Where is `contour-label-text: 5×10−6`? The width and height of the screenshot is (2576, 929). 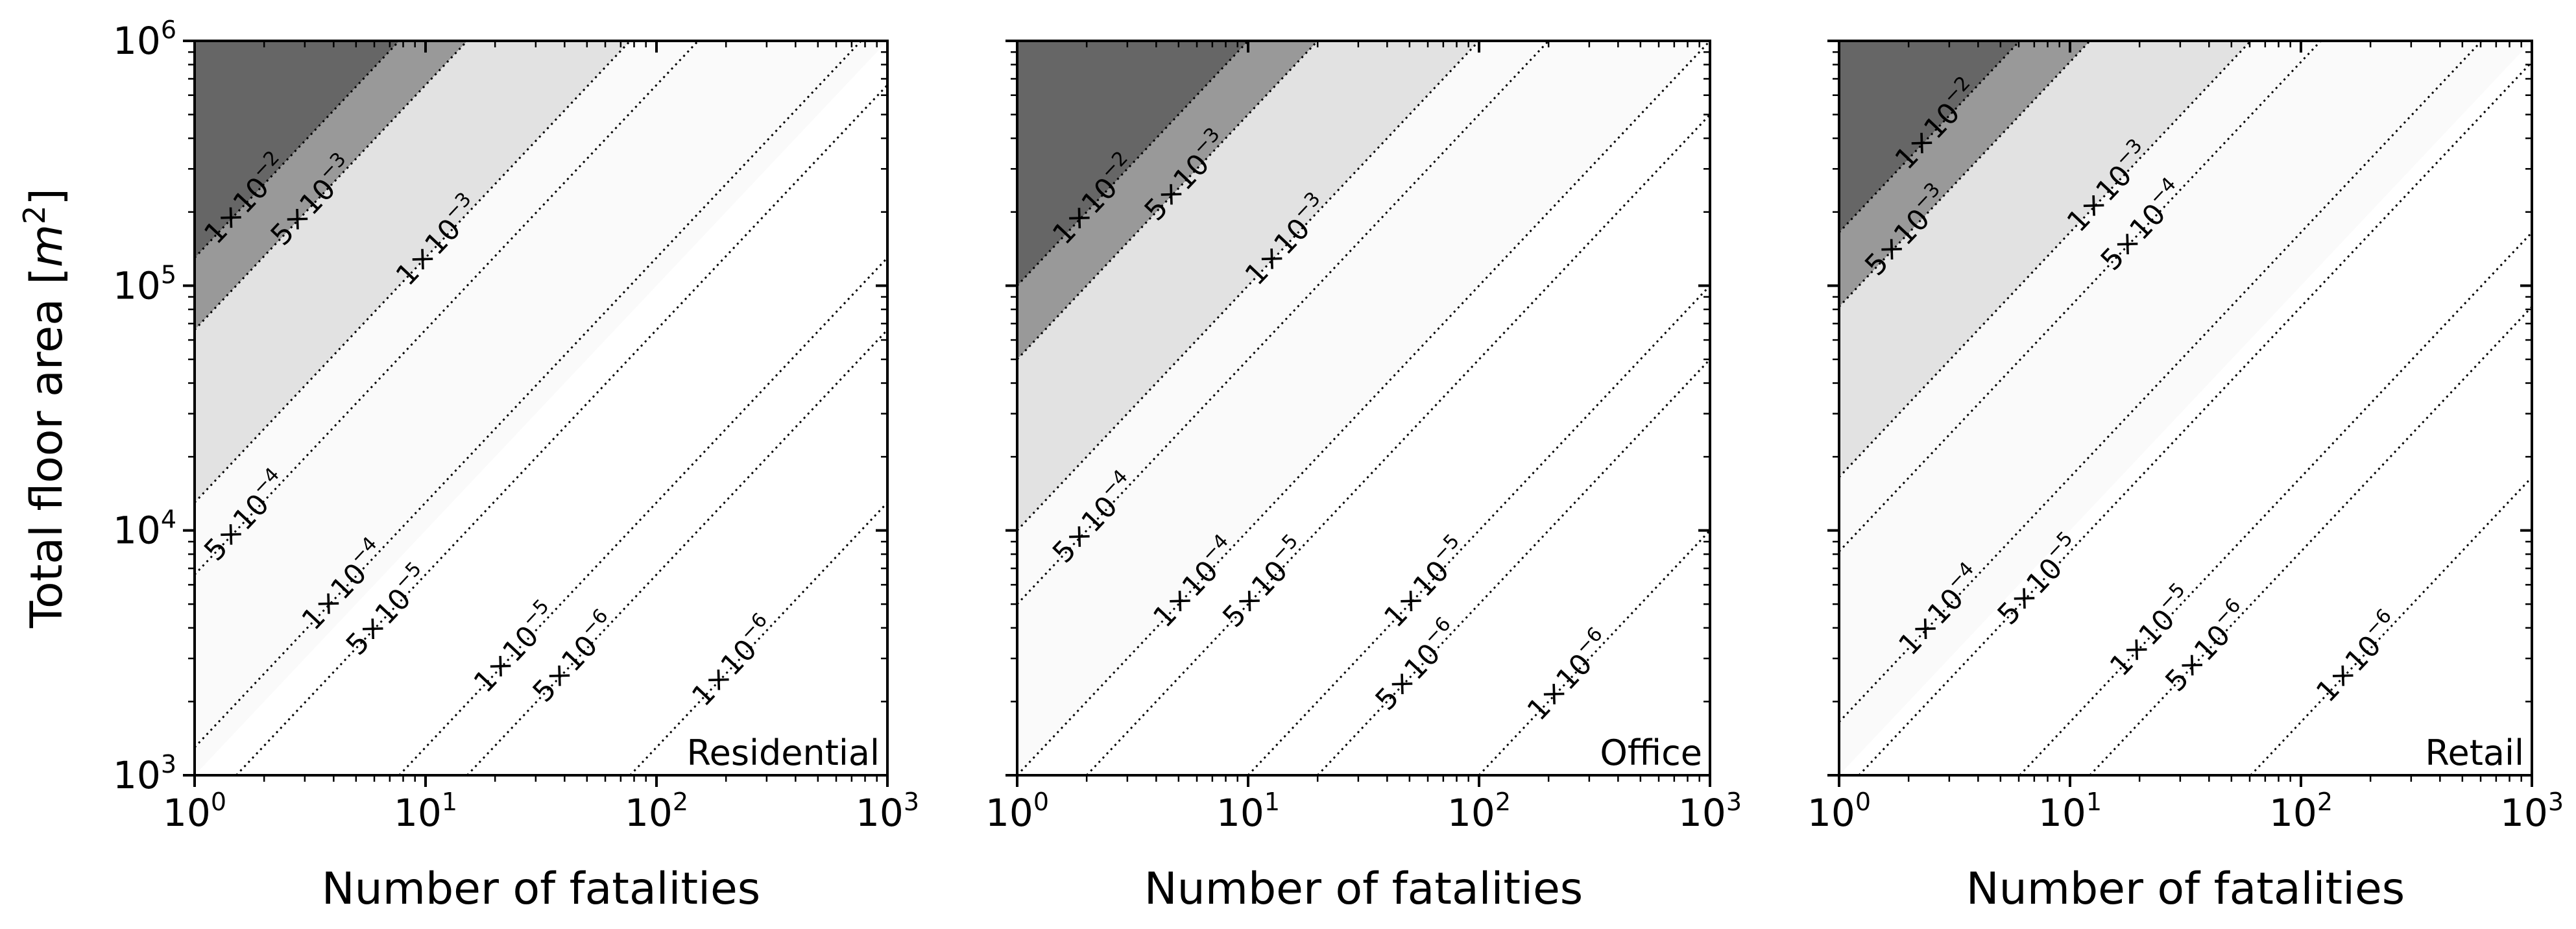
contour-label-text: 5×10−6 is located at coordinates (1416, 664).